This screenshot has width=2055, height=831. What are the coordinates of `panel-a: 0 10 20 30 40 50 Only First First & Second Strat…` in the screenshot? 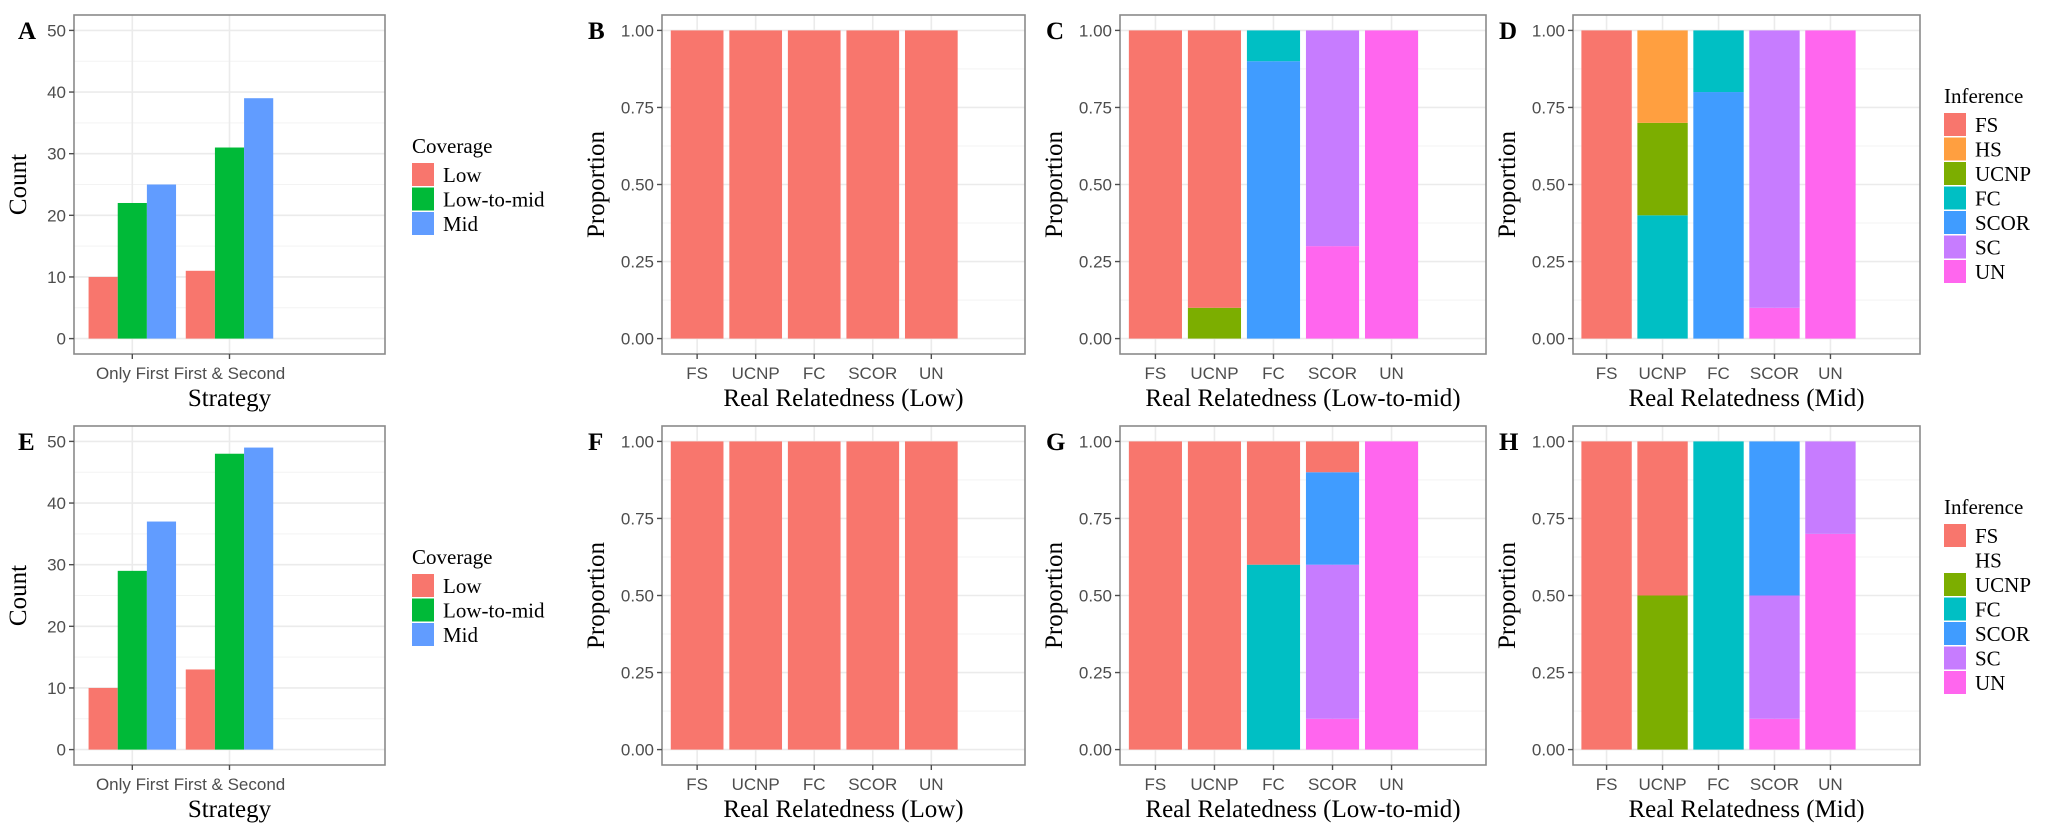 It's located at (275, 213).